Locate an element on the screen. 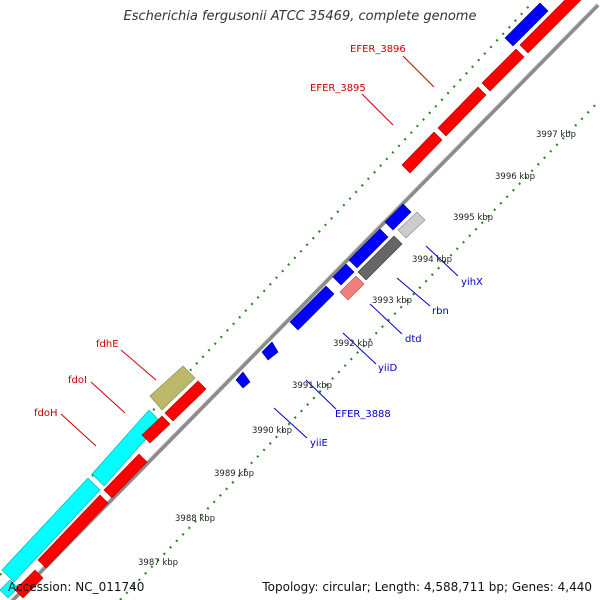 The image size is (600, 600). tick-label: 3995 kbp is located at coordinates (473, 218).